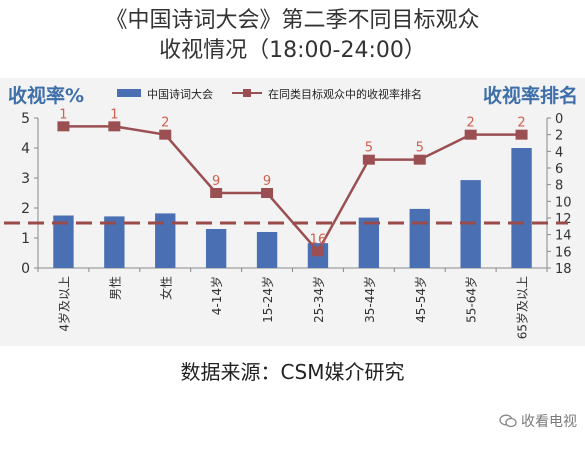  Describe the element at coordinates (180, 94) in the screenshot. I see `legend-label-bars: 中国诗词大会` at that location.